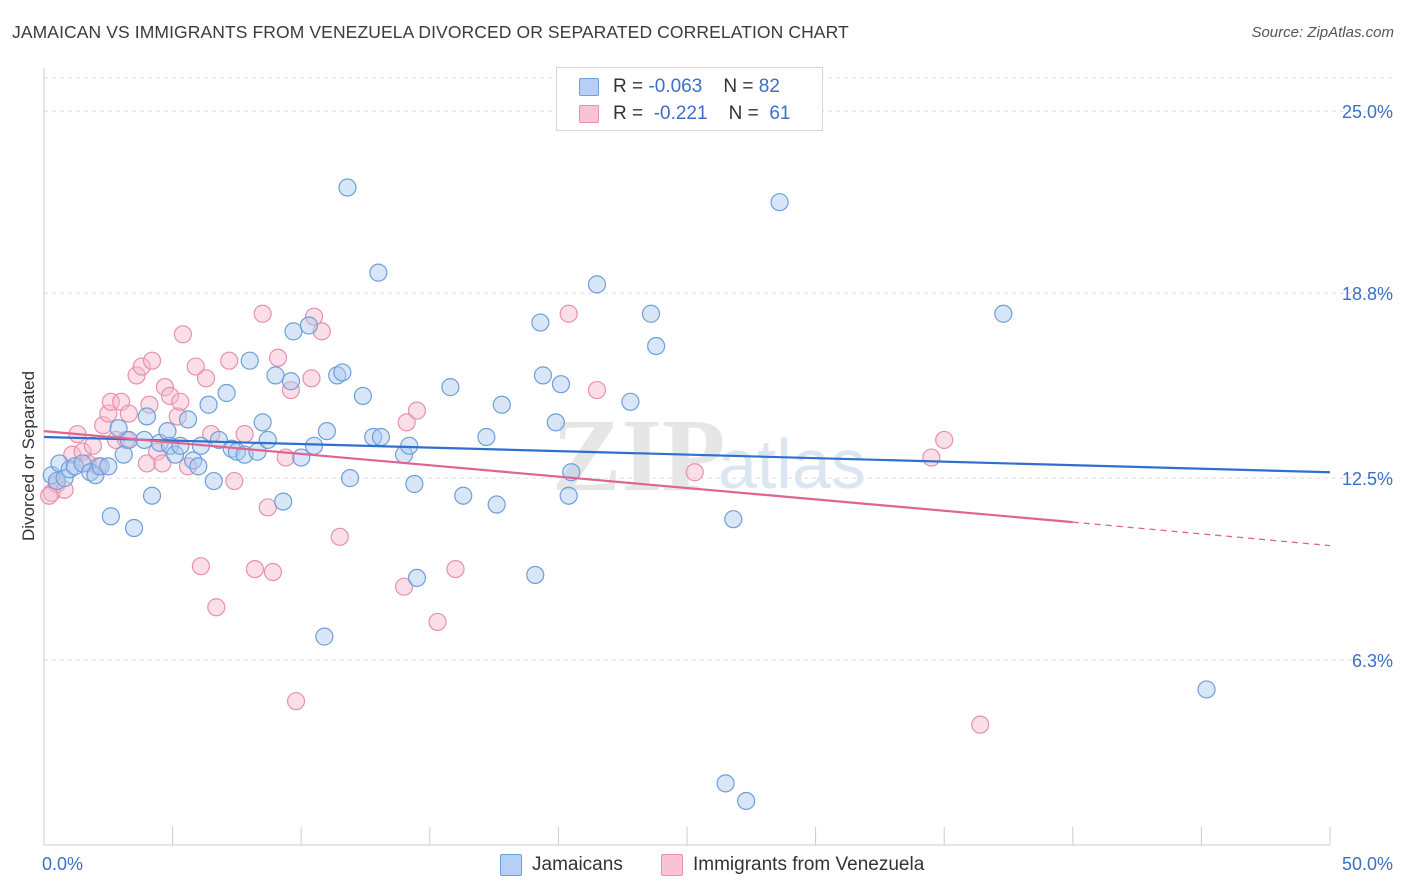 Image resolution: width=1406 pixels, height=892 pixels. What do you see at coordinates (687, 454) in the screenshot?
I see `jamaicans-trend-line` at bounding box center [687, 454].